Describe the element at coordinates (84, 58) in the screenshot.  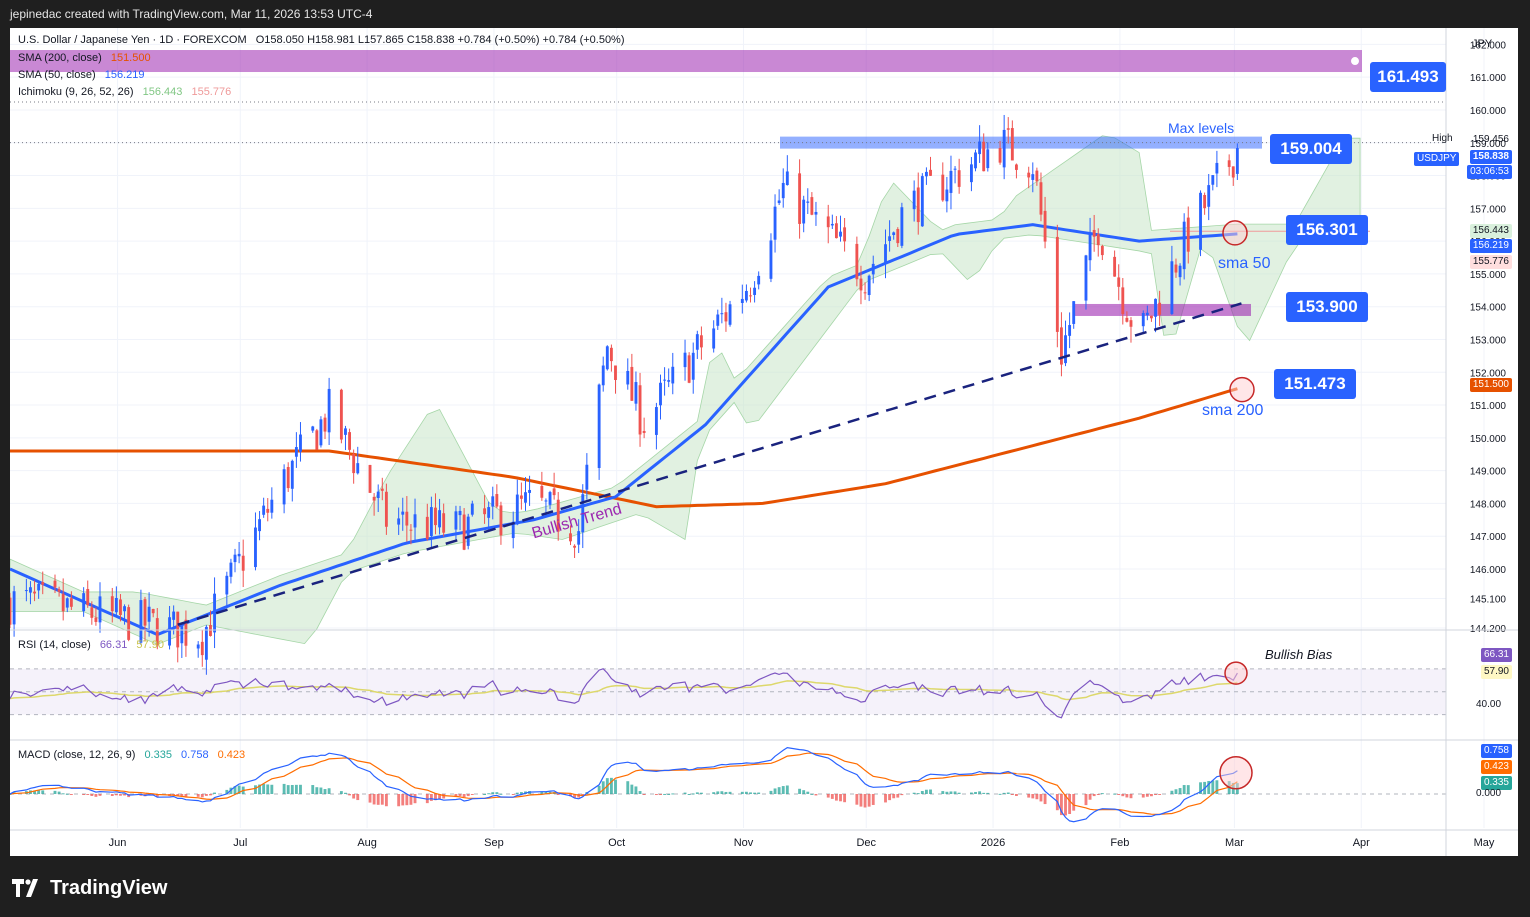
I see `sma200-legend: SMA (200, close) 151.500` at that location.